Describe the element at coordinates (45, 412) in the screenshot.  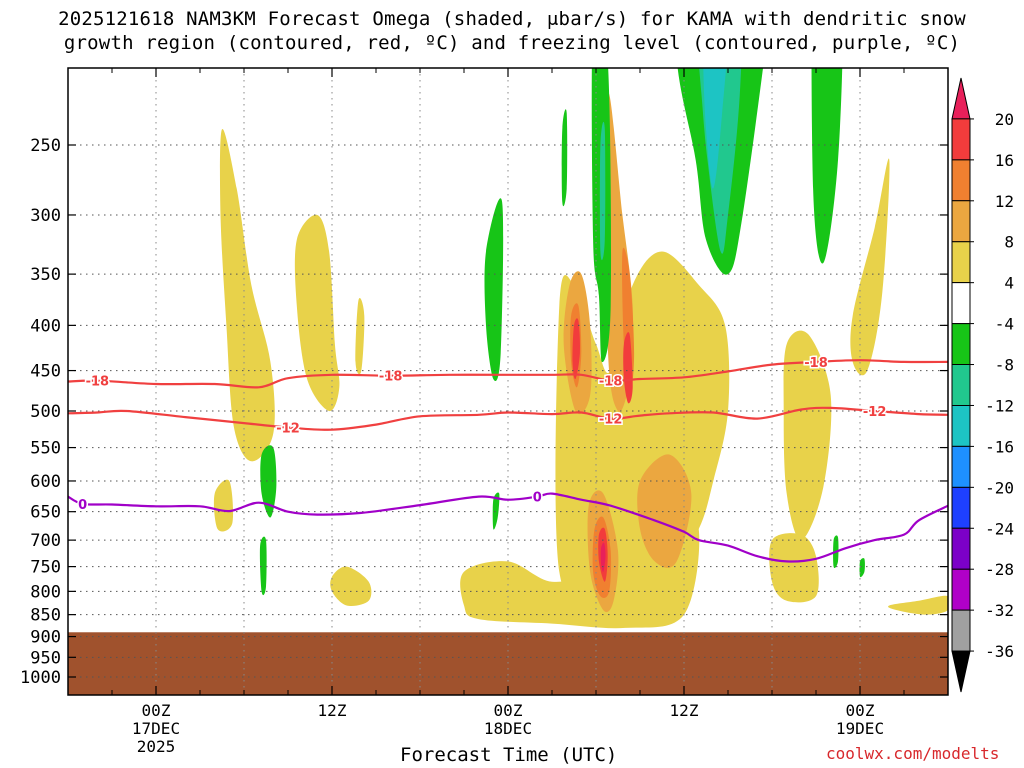
I see `y-tick-label-500: 500` at that location.